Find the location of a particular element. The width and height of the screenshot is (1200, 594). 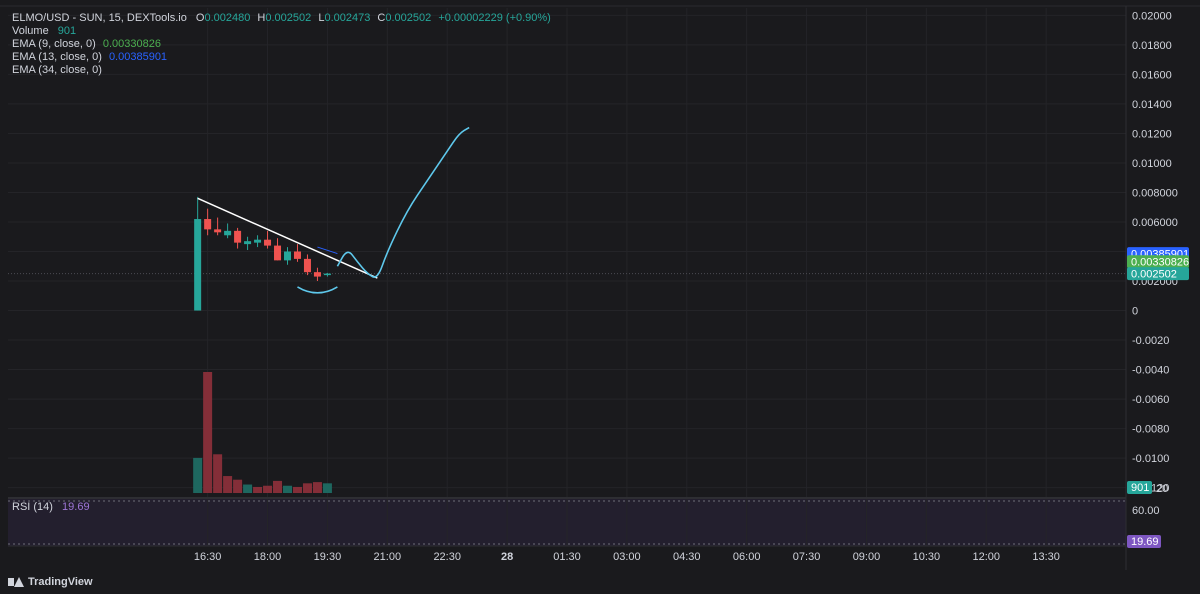

ema9-row: EMA (9, close, 0) 0.00330826 is located at coordinates (281, 44).